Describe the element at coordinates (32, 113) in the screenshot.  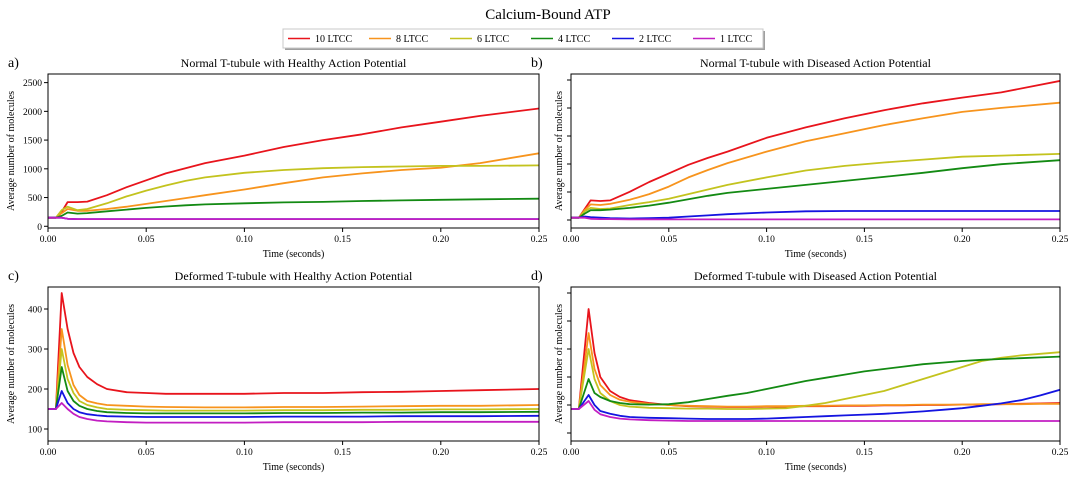
I see `y-tick-label: 2000` at that location.